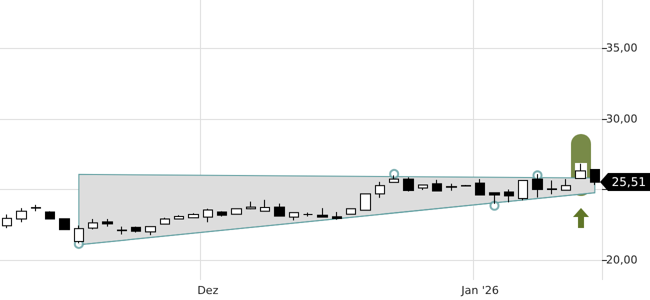 The width and height of the screenshot is (650, 300). I want to click on y-tick-label: 20,00, so click(622, 260).